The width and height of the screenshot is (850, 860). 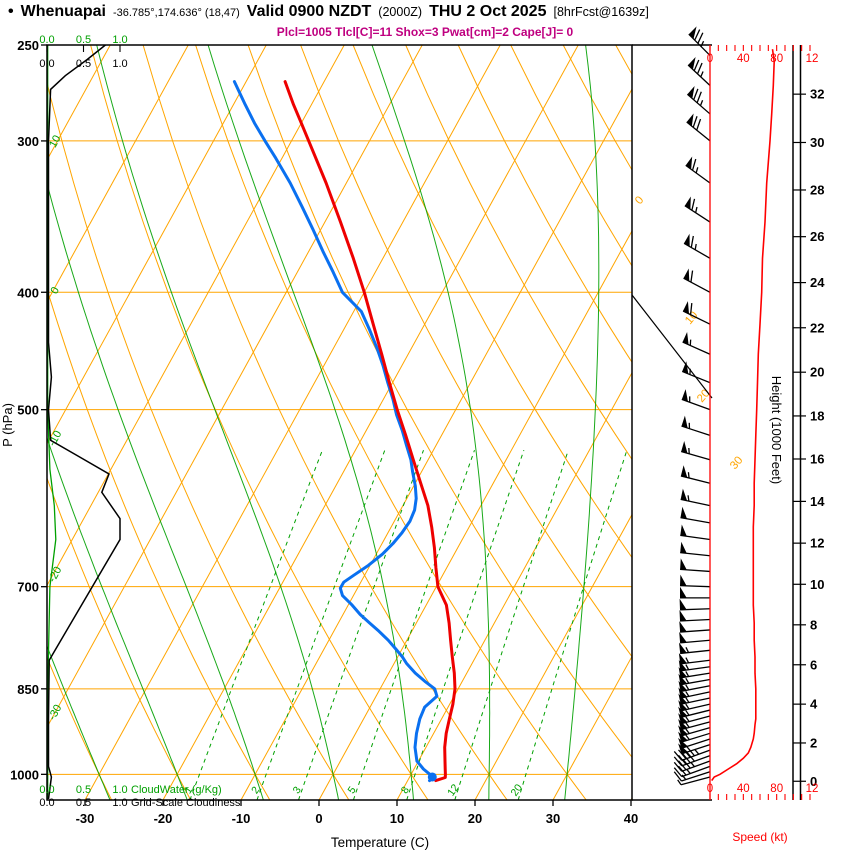 What do you see at coordinates (776, 59) in the screenshot?
I see `speed-tick-label-top: 80` at bounding box center [776, 59].